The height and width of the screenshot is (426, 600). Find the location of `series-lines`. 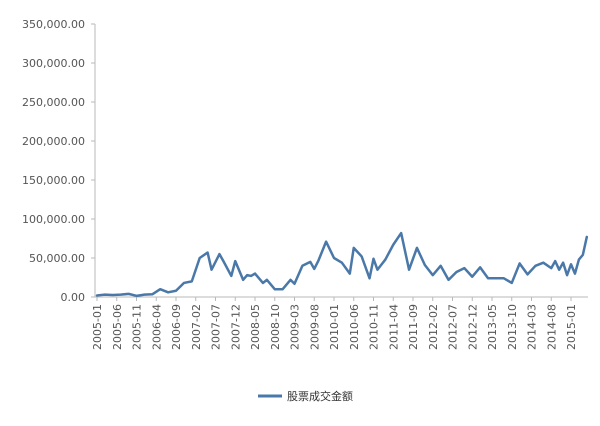

series-lines is located at coordinates (342, 264).